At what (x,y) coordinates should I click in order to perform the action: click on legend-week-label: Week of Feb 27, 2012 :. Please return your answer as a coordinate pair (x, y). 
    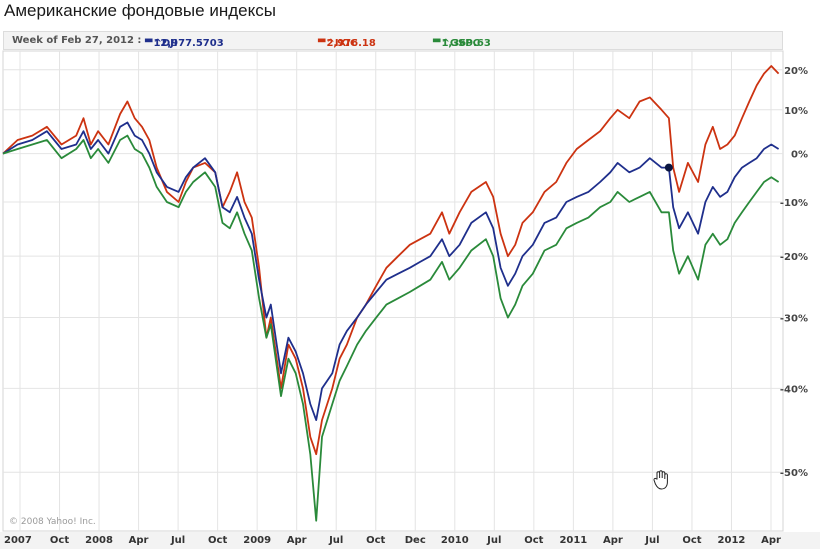
    Looking at the image, I should click on (77, 40).